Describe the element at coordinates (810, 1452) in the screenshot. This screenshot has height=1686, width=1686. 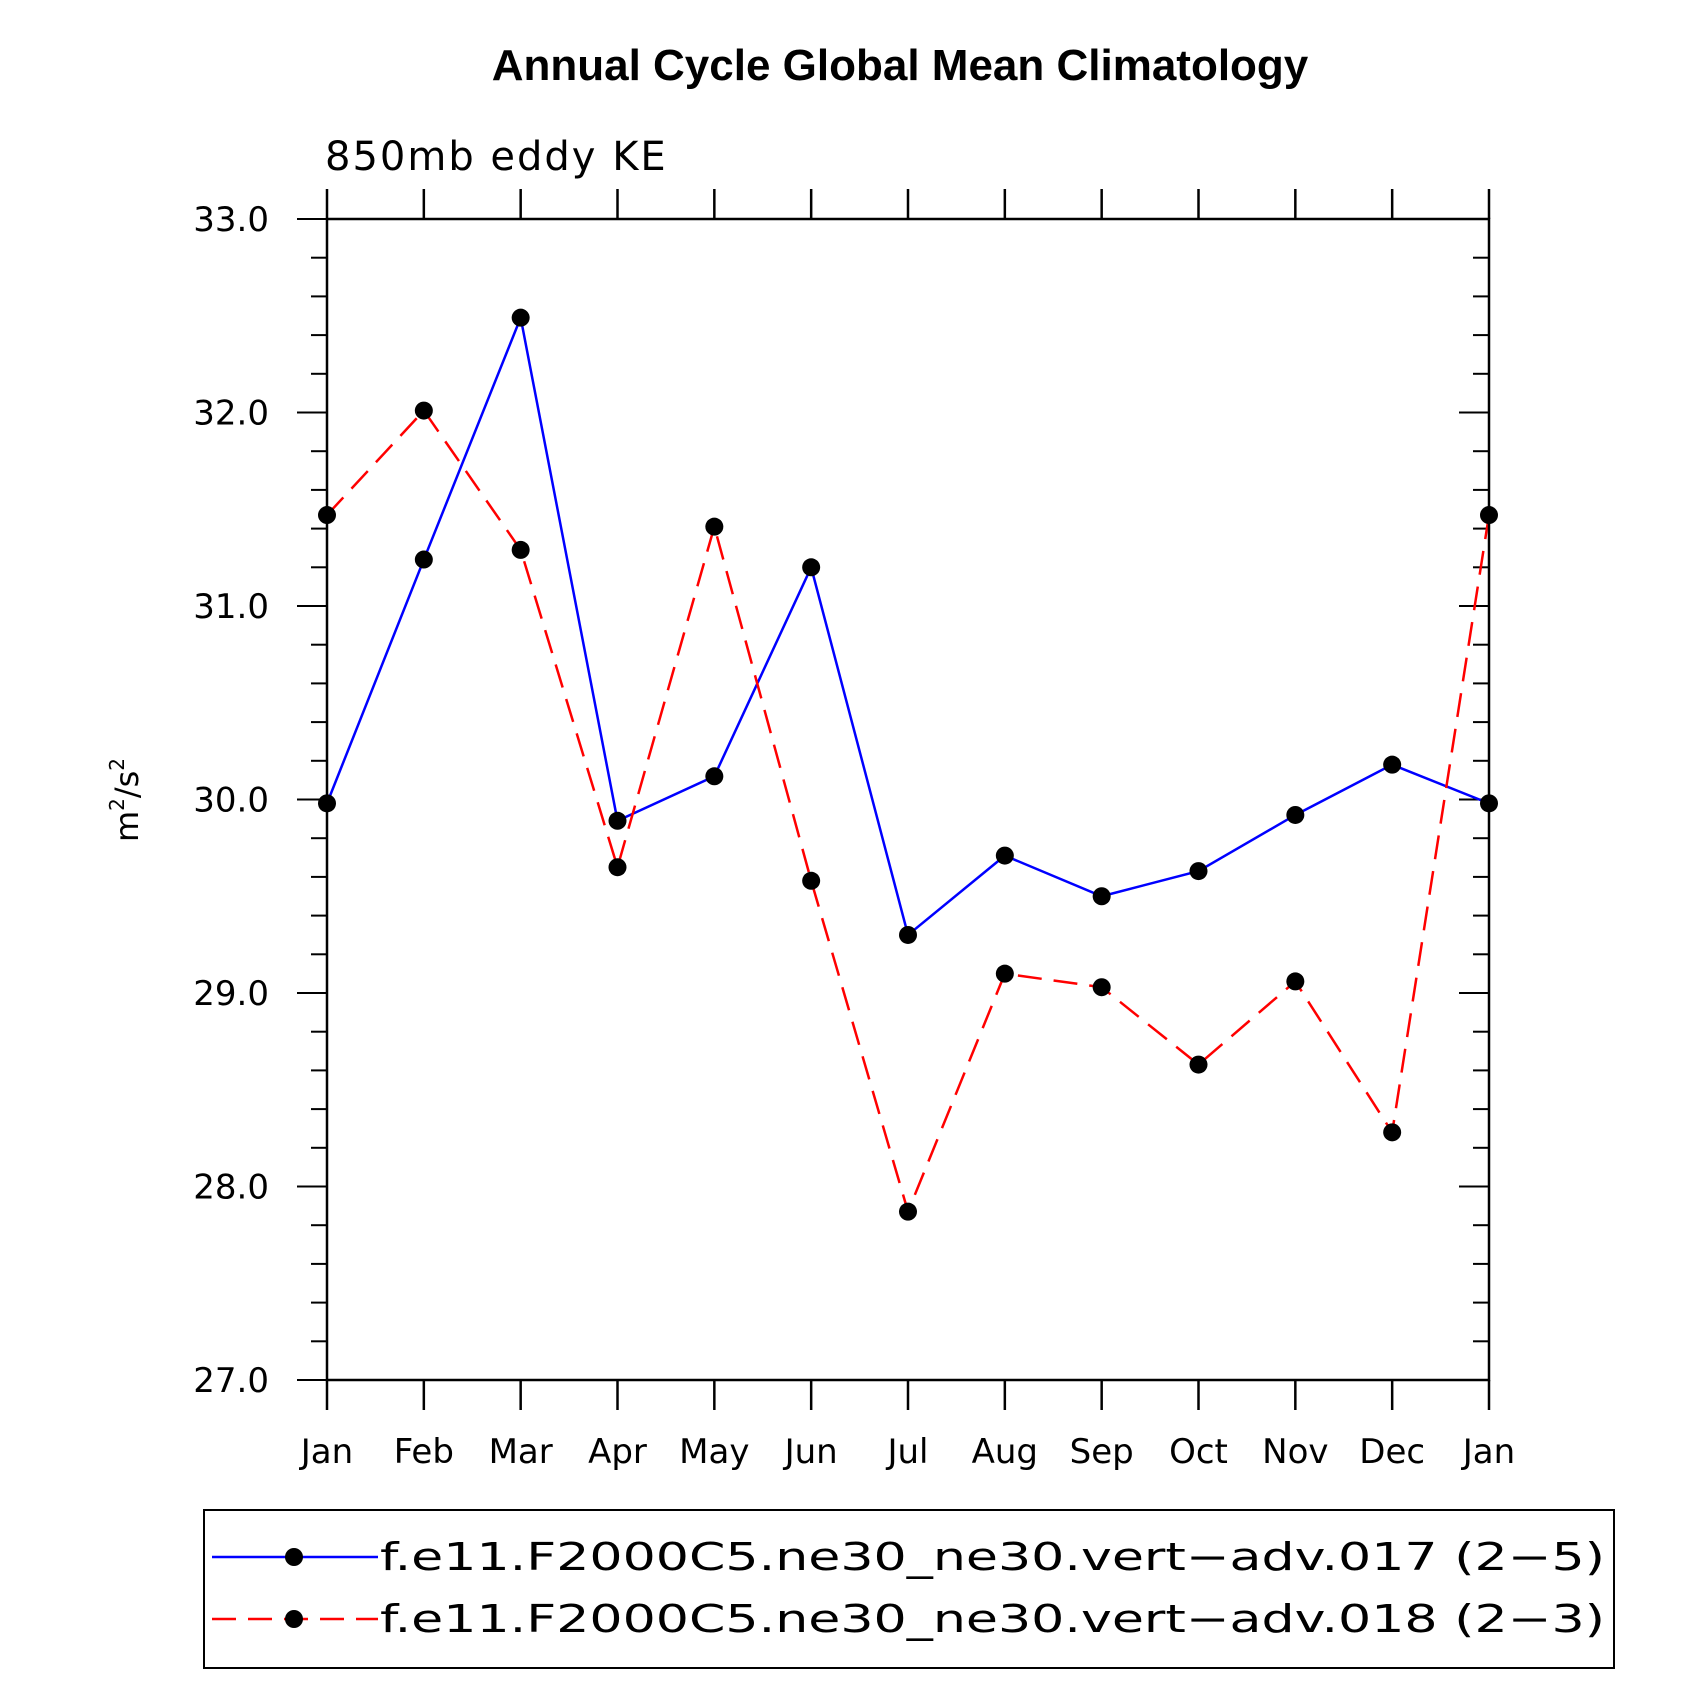
I see `x-tick-label: Jun` at that location.